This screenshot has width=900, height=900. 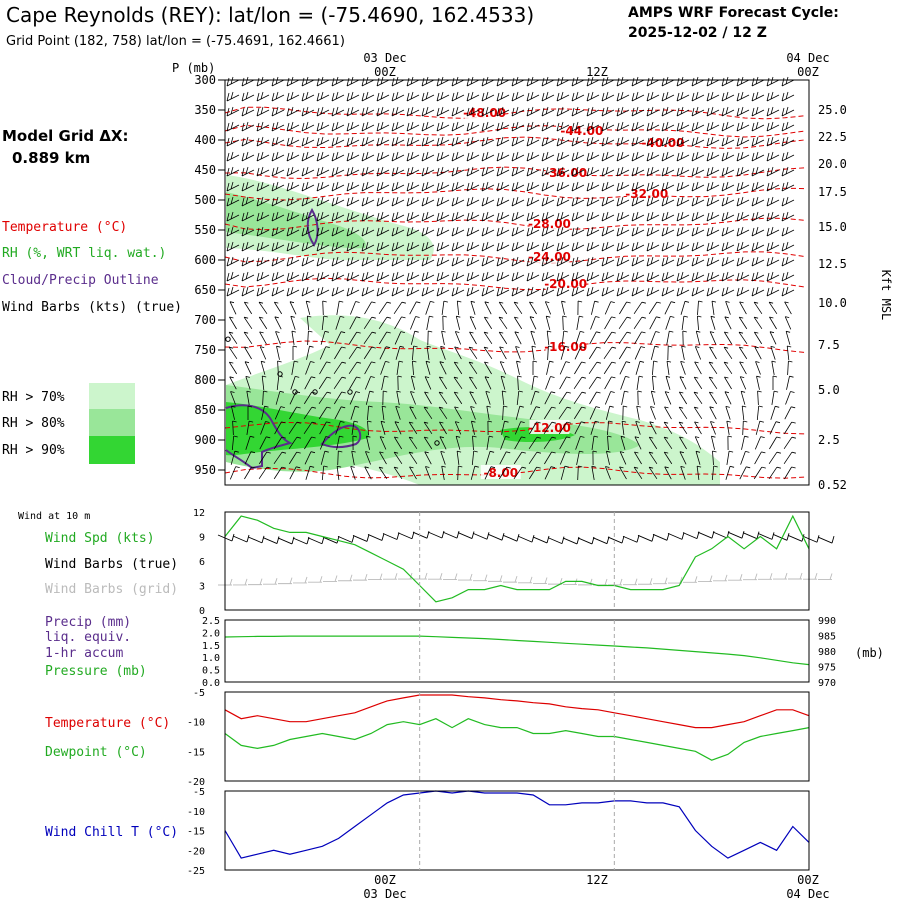 I want to click on legend-temperature: Temperature (°C), so click(x=64, y=227).